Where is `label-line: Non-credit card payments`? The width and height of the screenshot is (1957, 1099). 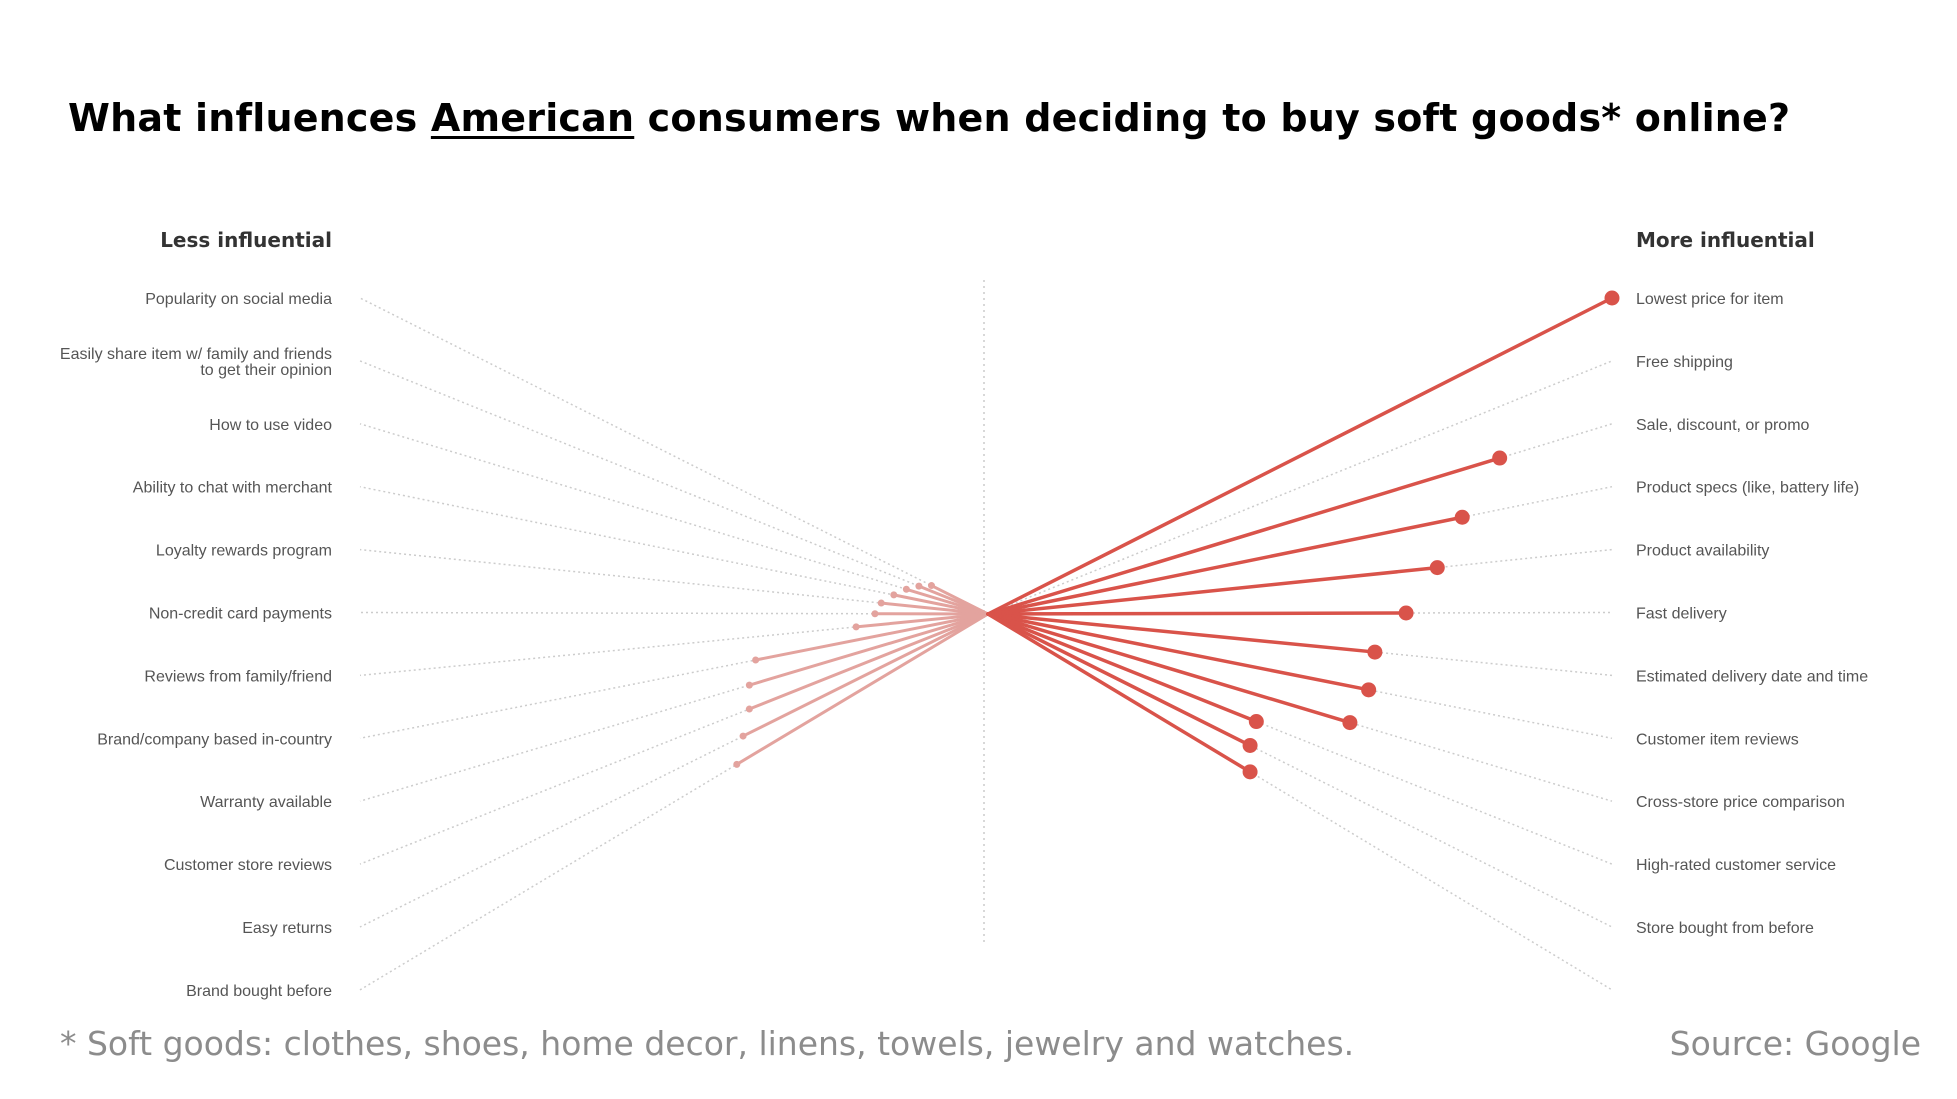 label-line: Non-credit card payments is located at coordinates (240, 614).